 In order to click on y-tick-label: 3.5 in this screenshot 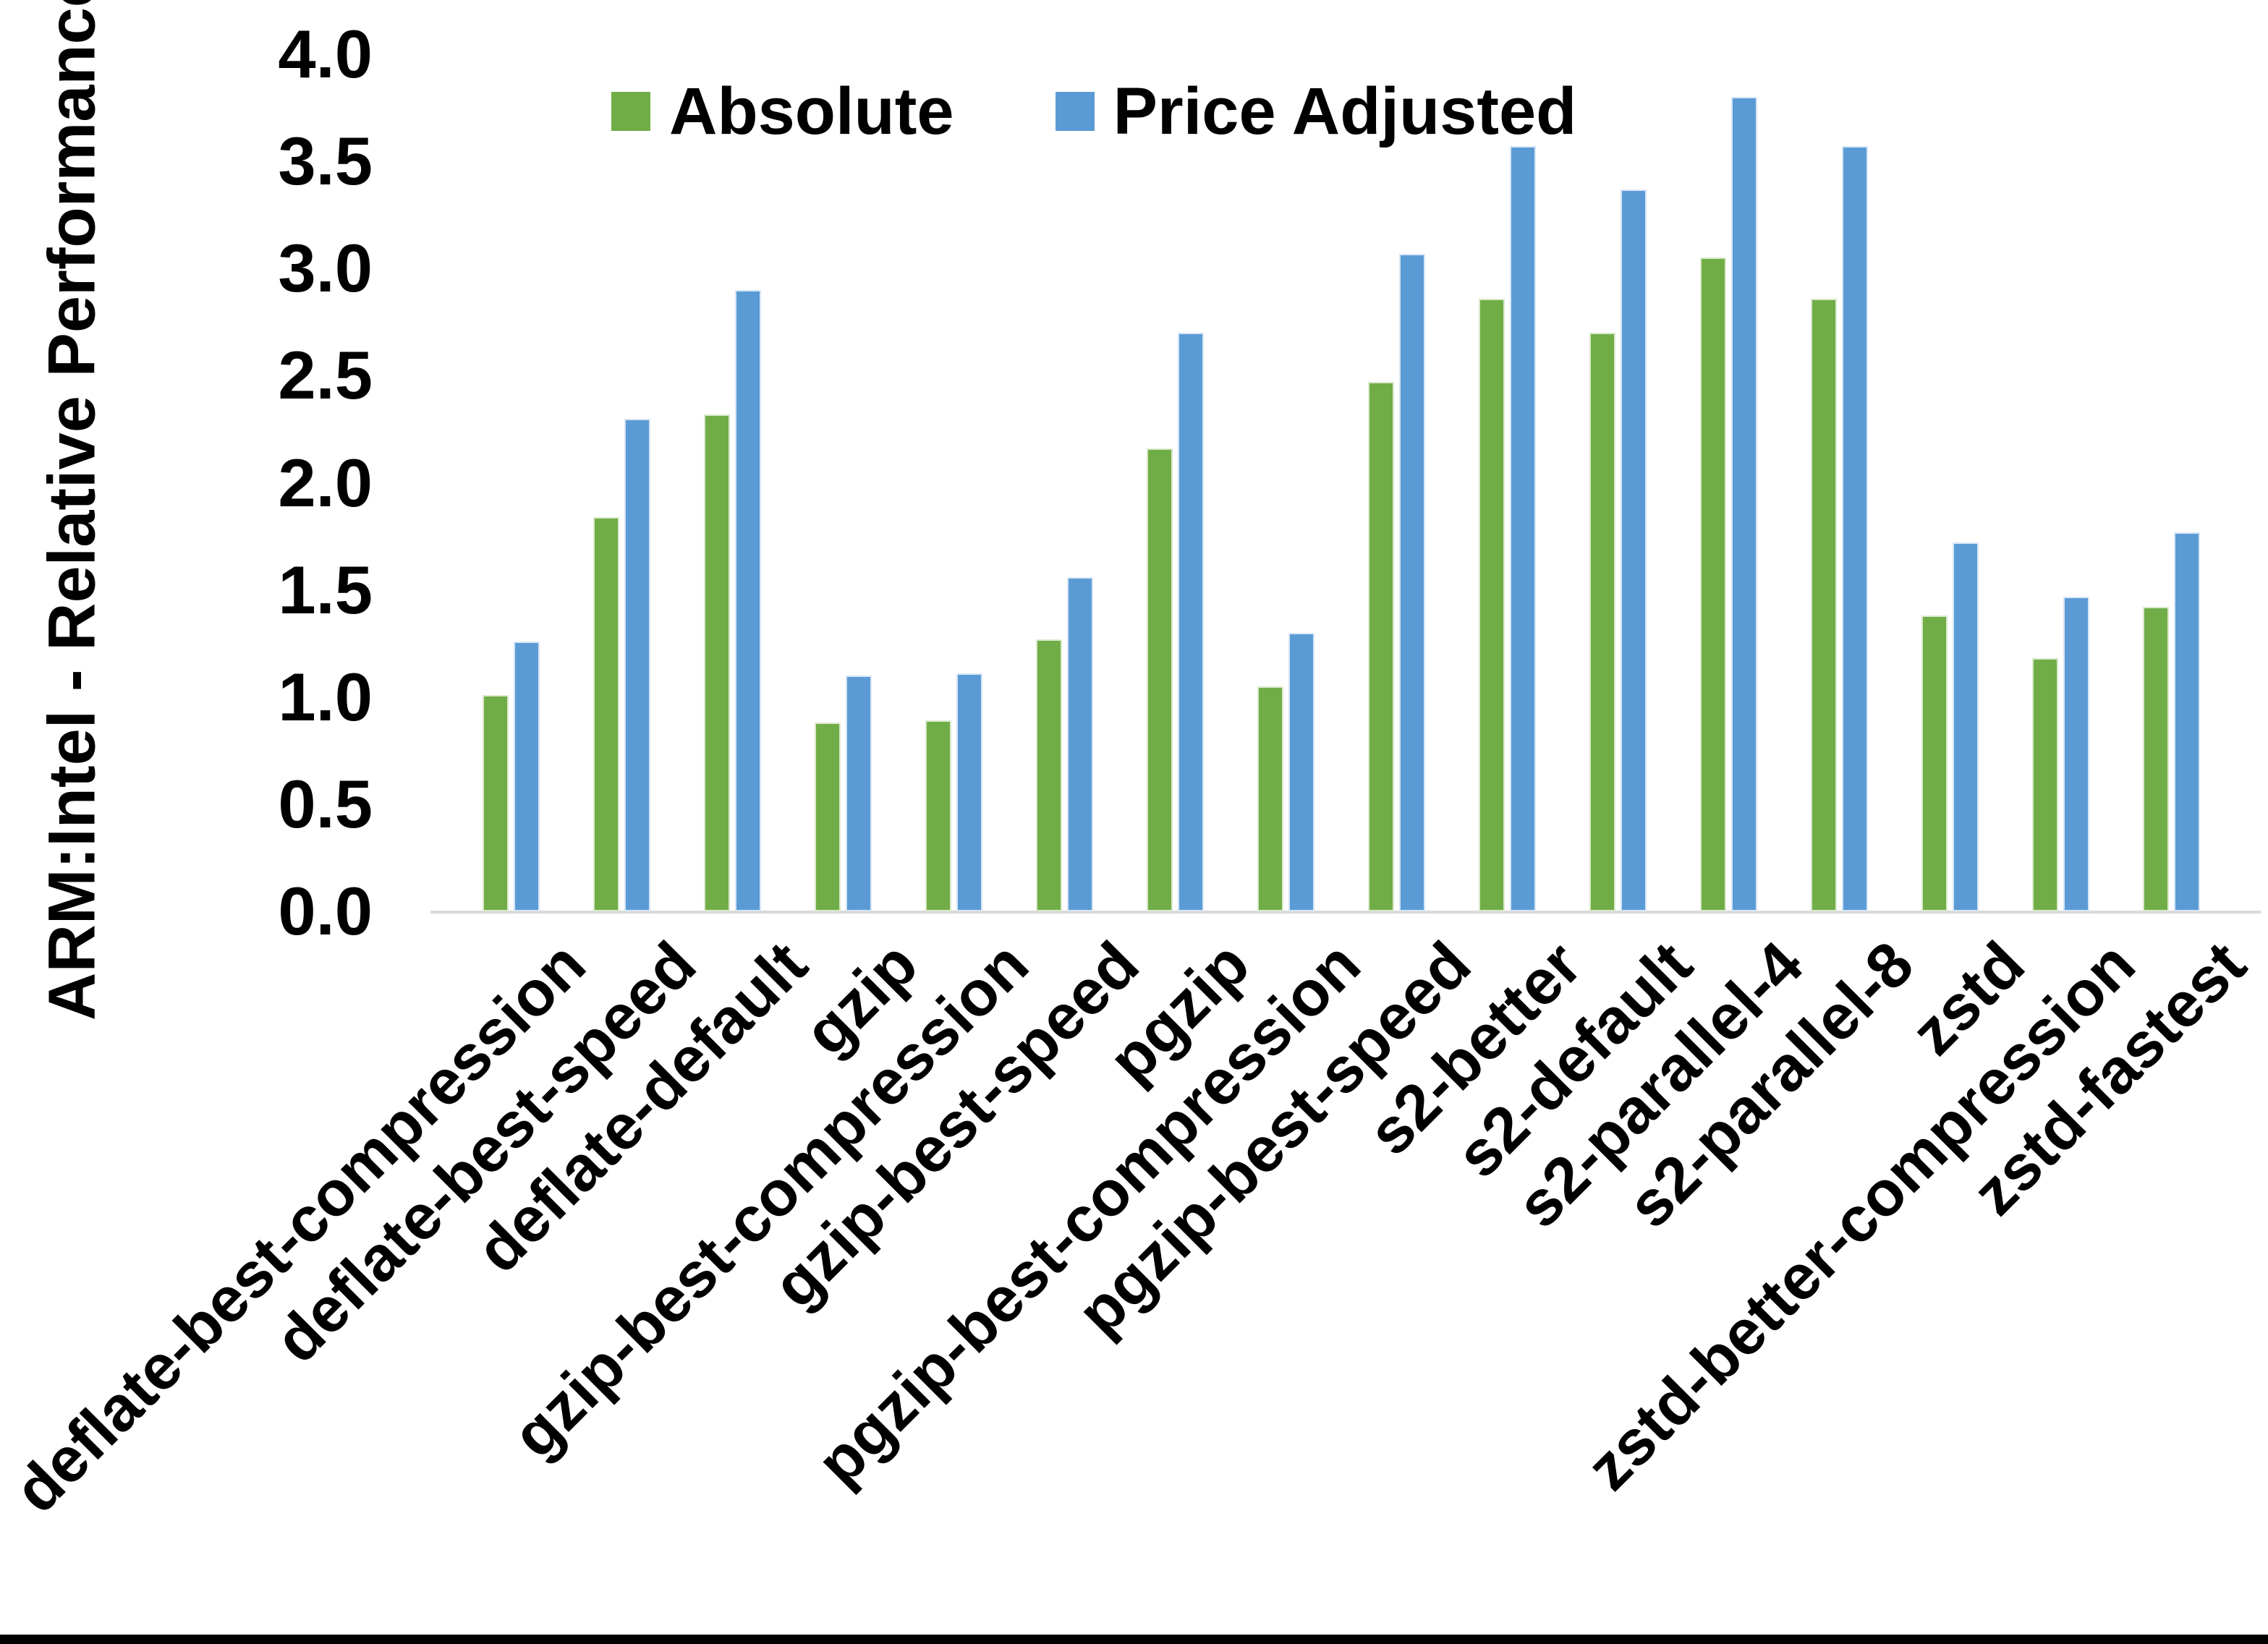, I will do `click(325, 161)`.